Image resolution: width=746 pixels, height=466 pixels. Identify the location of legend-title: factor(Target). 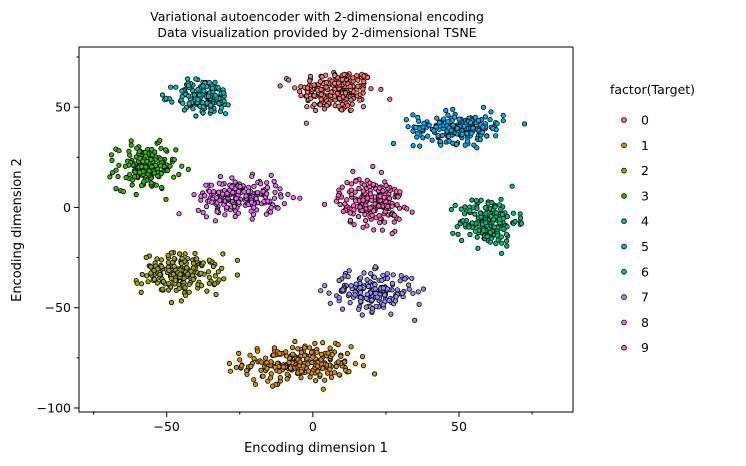
(652, 89).